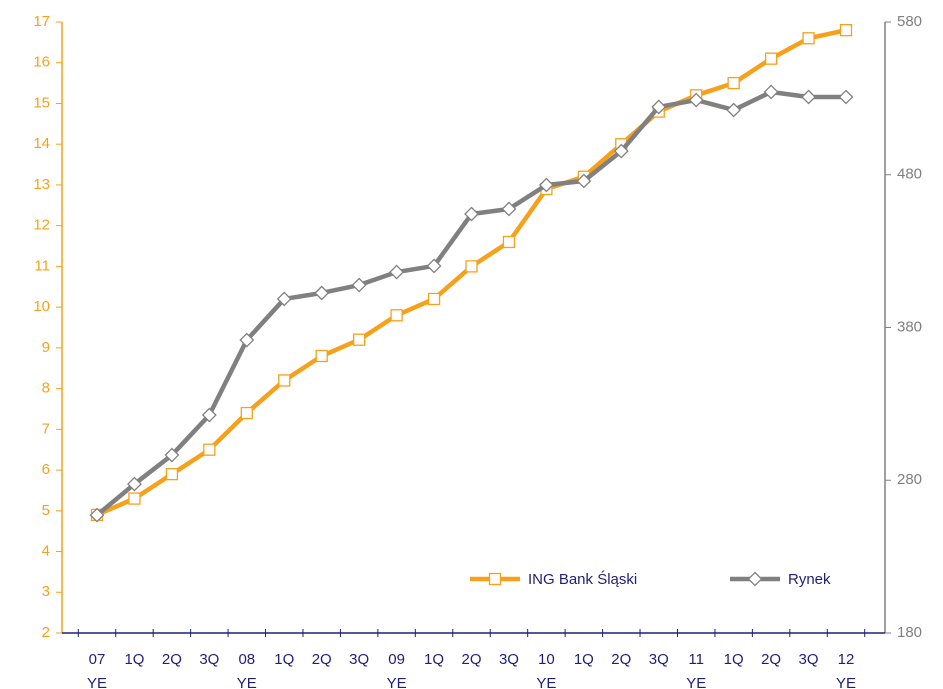 This screenshot has width=943, height=689. I want to click on y2-tick-label: 380, so click(909, 326).